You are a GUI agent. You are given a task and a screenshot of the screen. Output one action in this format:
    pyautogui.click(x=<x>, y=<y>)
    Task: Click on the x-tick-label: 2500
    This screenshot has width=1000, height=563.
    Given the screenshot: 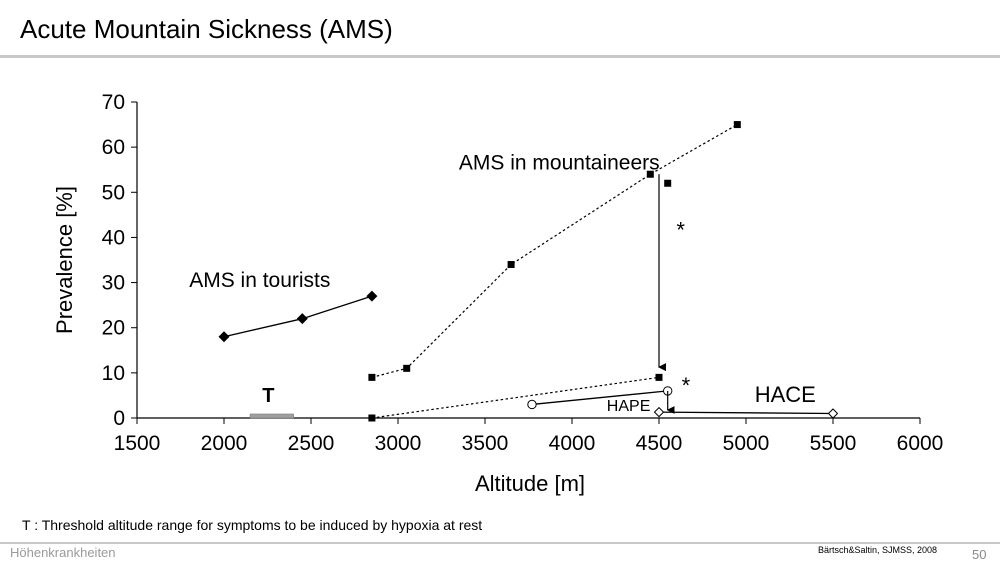 What is the action you would take?
    pyautogui.click(x=311, y=443)
    